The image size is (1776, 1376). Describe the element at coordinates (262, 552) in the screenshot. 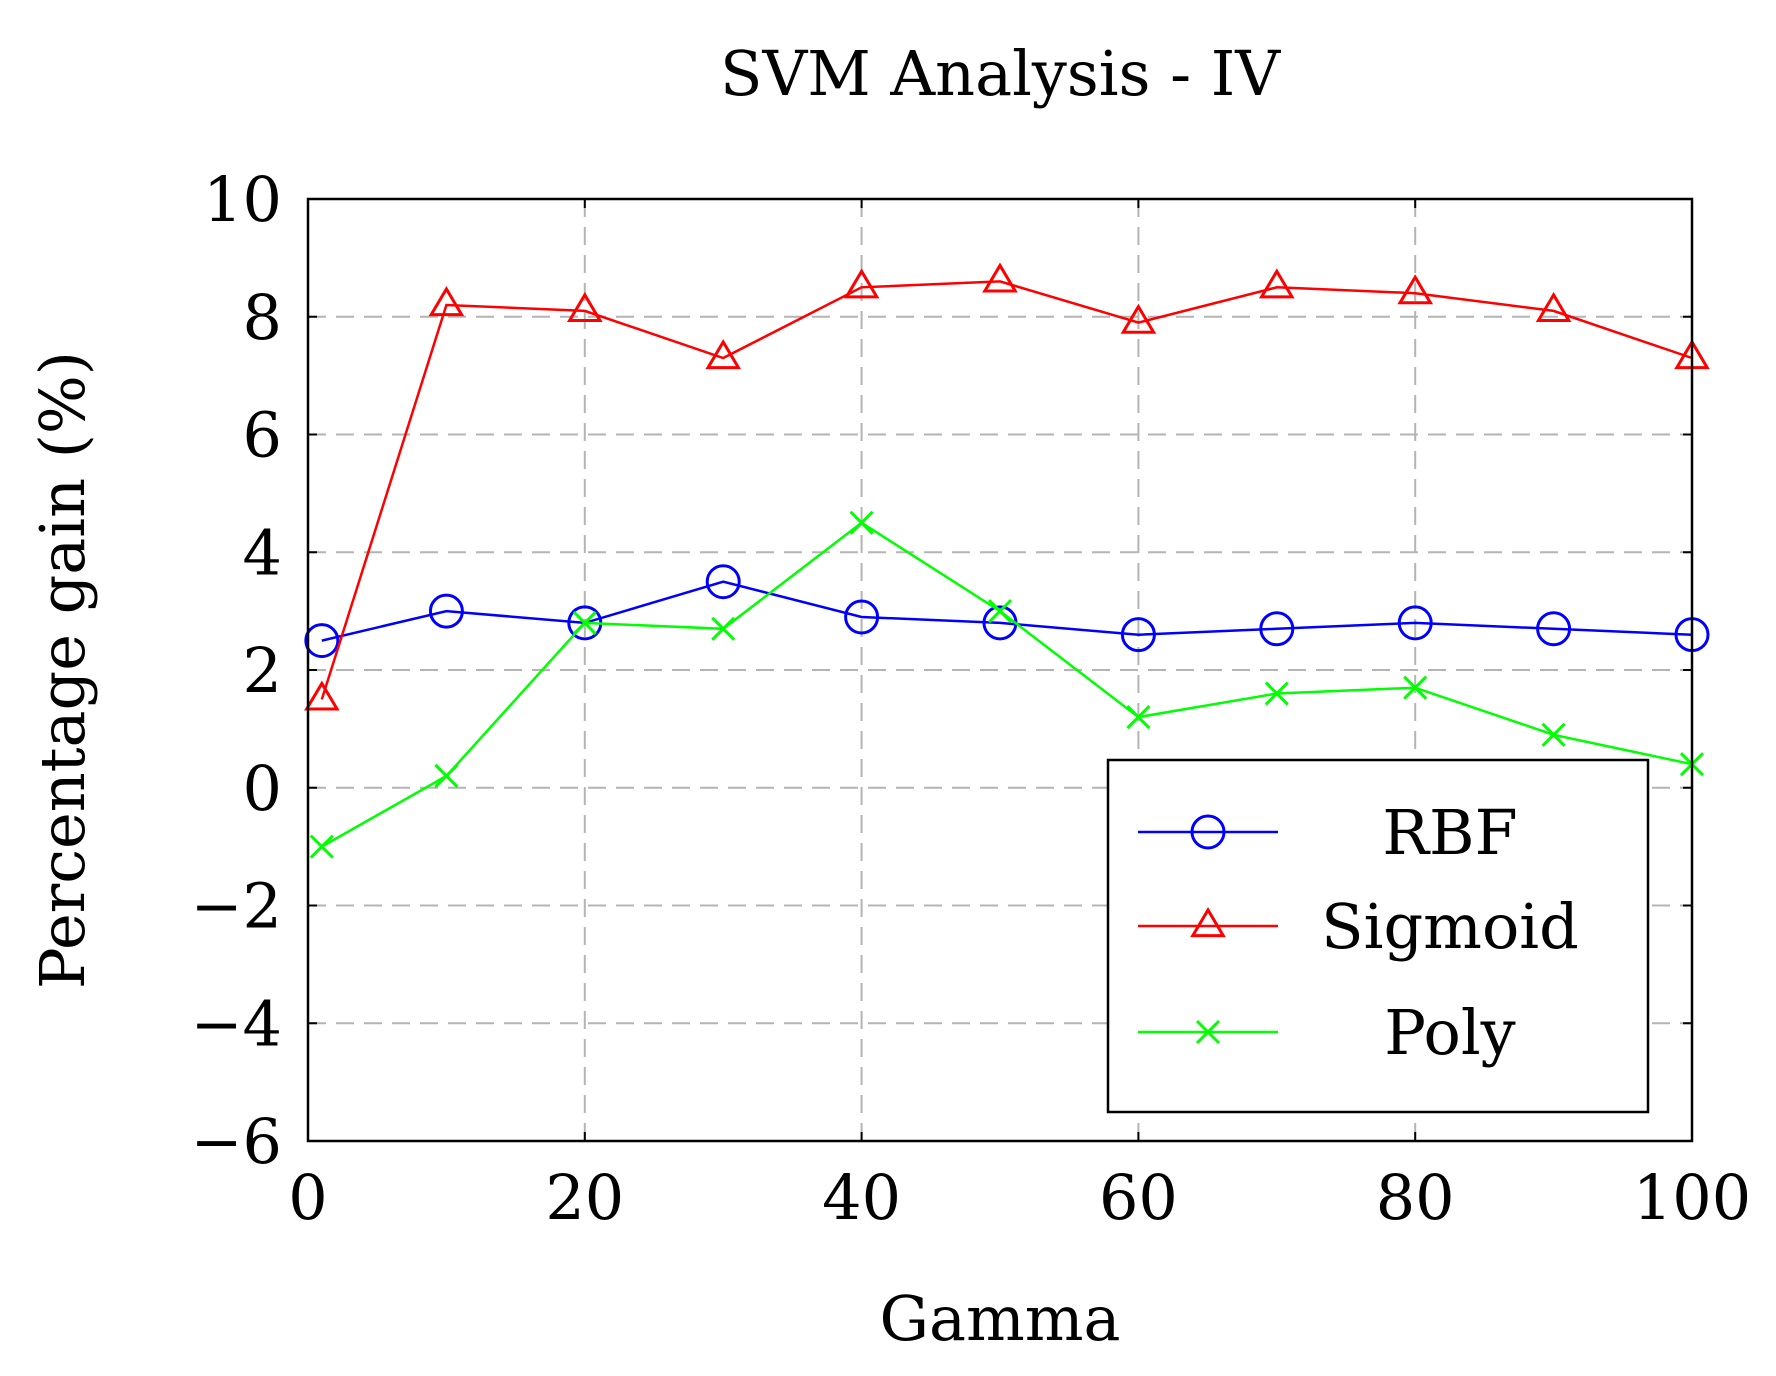

I see `y-tick-label: 4` at that location.